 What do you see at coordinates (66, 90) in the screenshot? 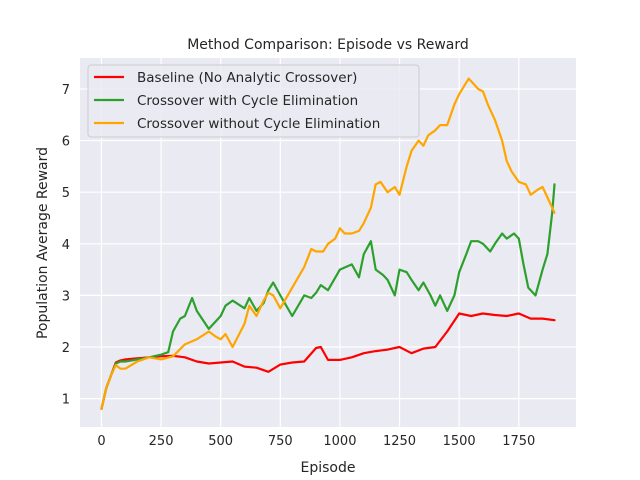
I see `y-tick-label: 7` at bounding box center [66, 90].